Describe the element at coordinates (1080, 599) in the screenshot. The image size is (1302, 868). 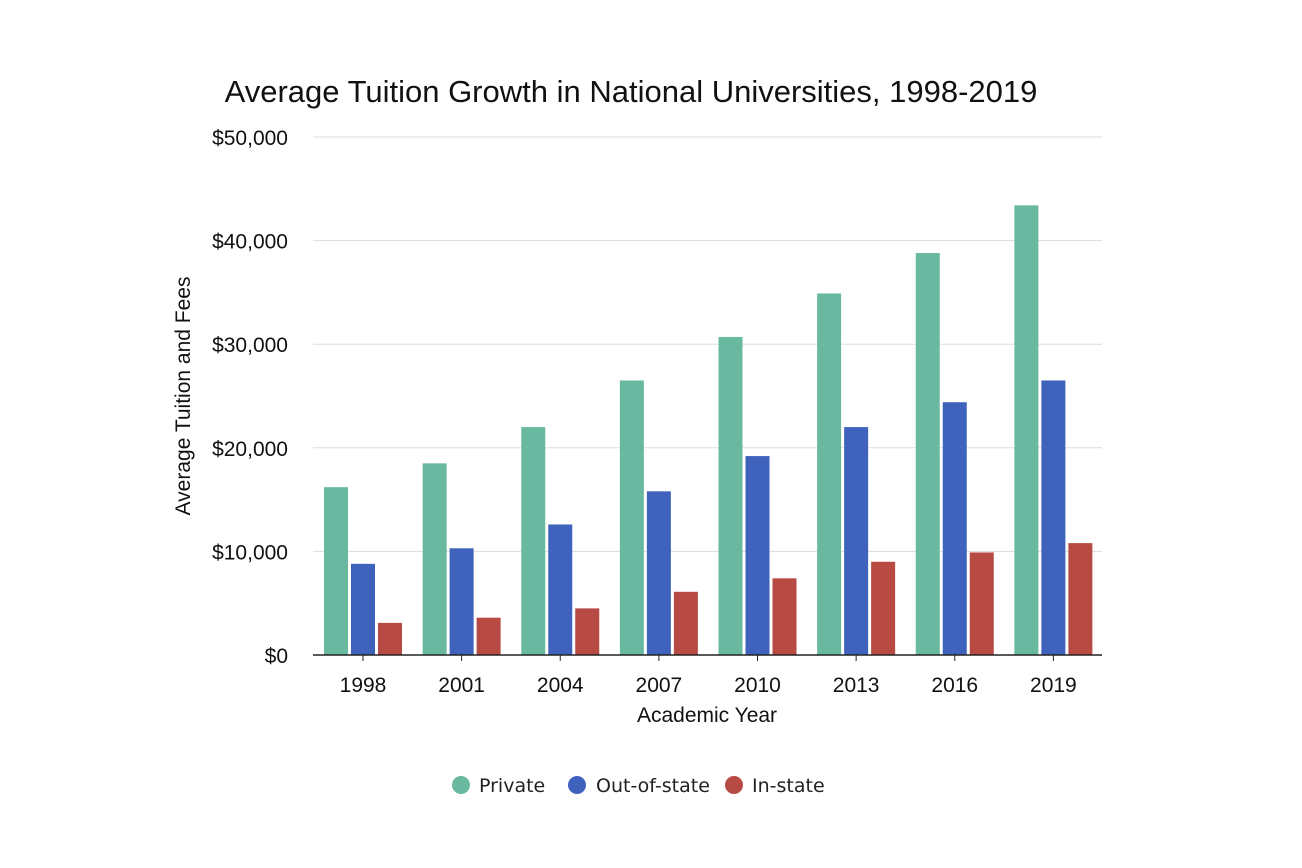
I see `bar-in-state-2019` at that location.